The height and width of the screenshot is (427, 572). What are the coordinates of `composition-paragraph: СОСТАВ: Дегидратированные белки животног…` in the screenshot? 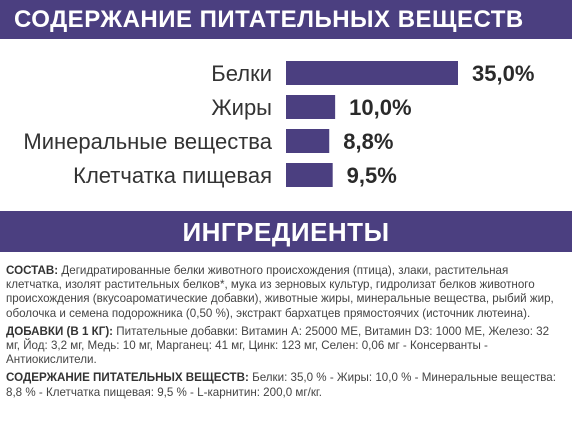 It's located at (286, 292).